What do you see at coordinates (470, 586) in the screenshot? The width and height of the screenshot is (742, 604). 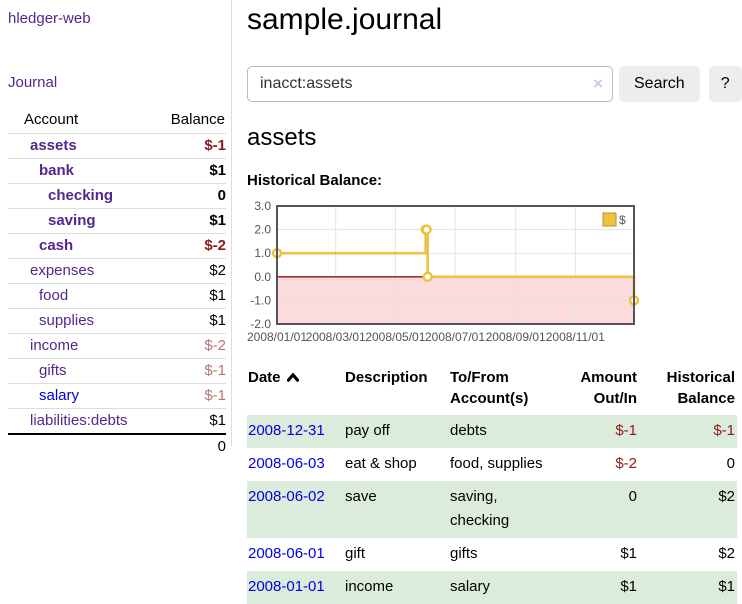 I see `tofrom-accounts-cell: salary` at bounding box center [470, 586].